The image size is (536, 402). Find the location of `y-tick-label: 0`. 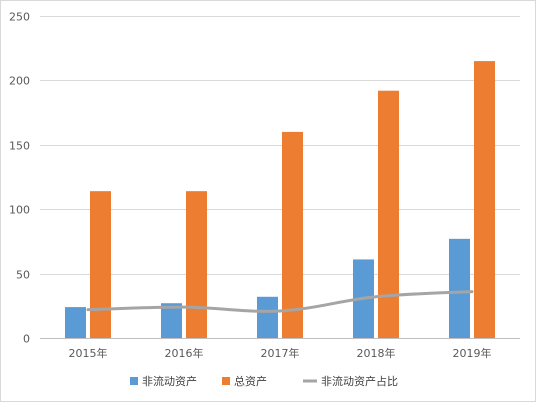

y-tick-label: 0 is located at coordinates (26, 339).